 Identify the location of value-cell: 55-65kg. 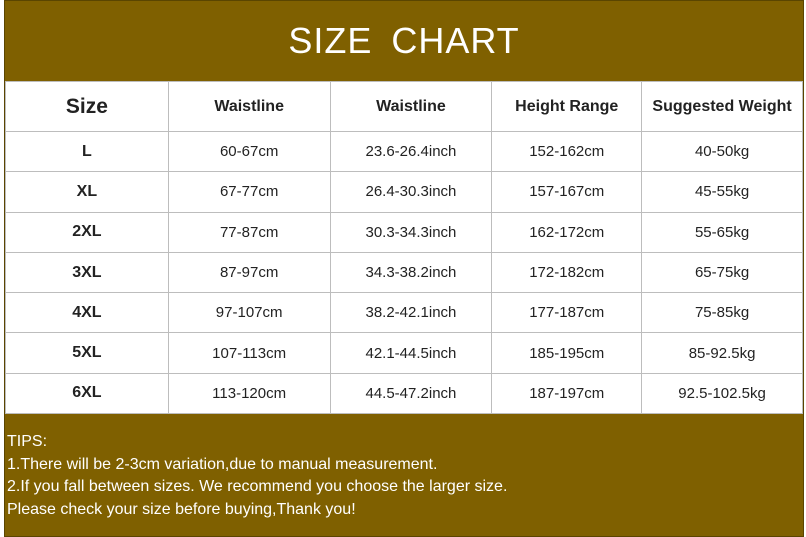
(722, 232).